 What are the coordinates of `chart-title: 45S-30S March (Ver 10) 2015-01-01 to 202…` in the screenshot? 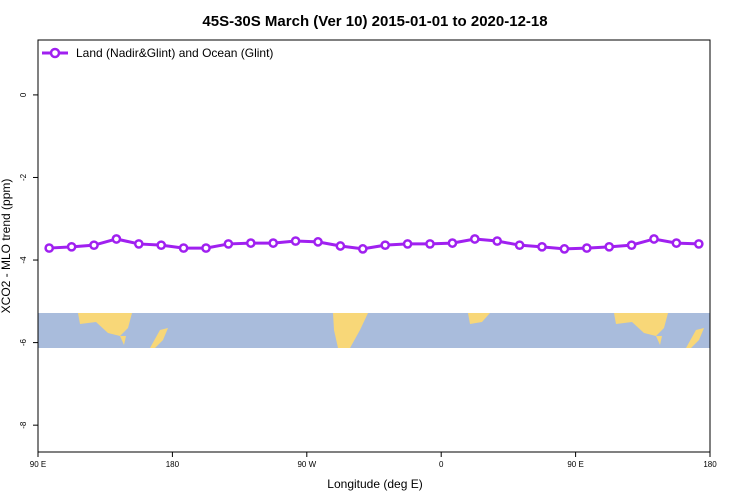 It's located at (374, 21).